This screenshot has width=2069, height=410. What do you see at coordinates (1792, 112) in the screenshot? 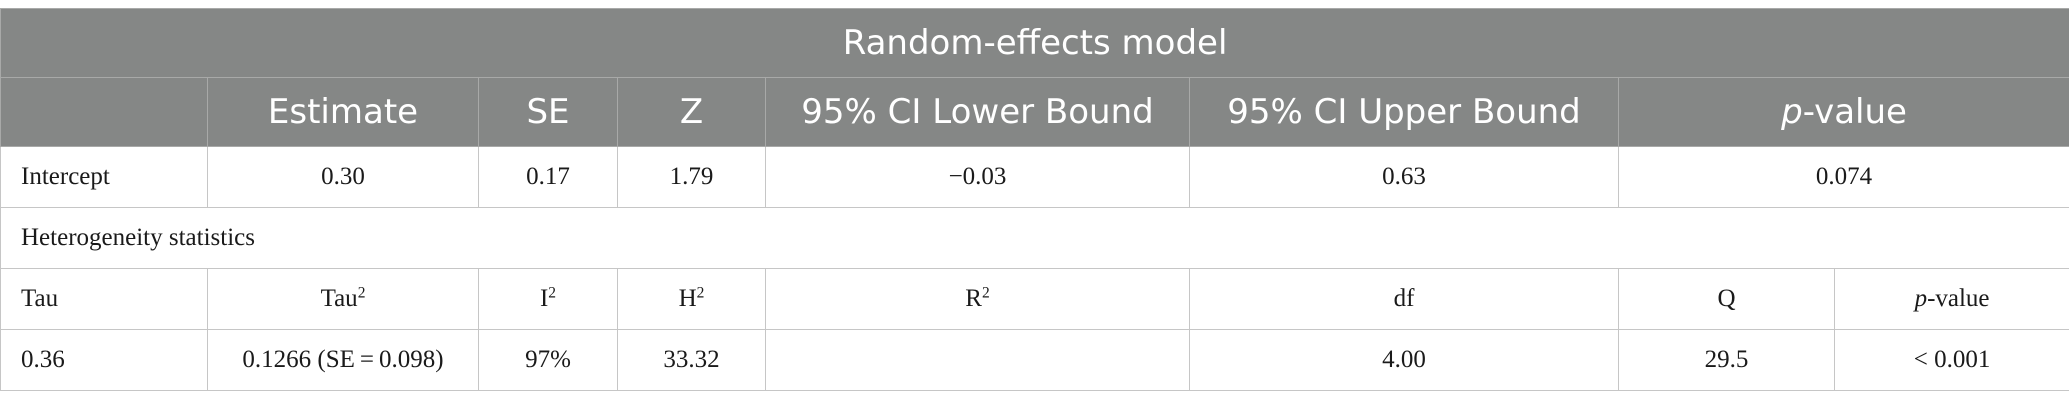
I see `header-p-italic: p` at bounding box center [1792, 112].